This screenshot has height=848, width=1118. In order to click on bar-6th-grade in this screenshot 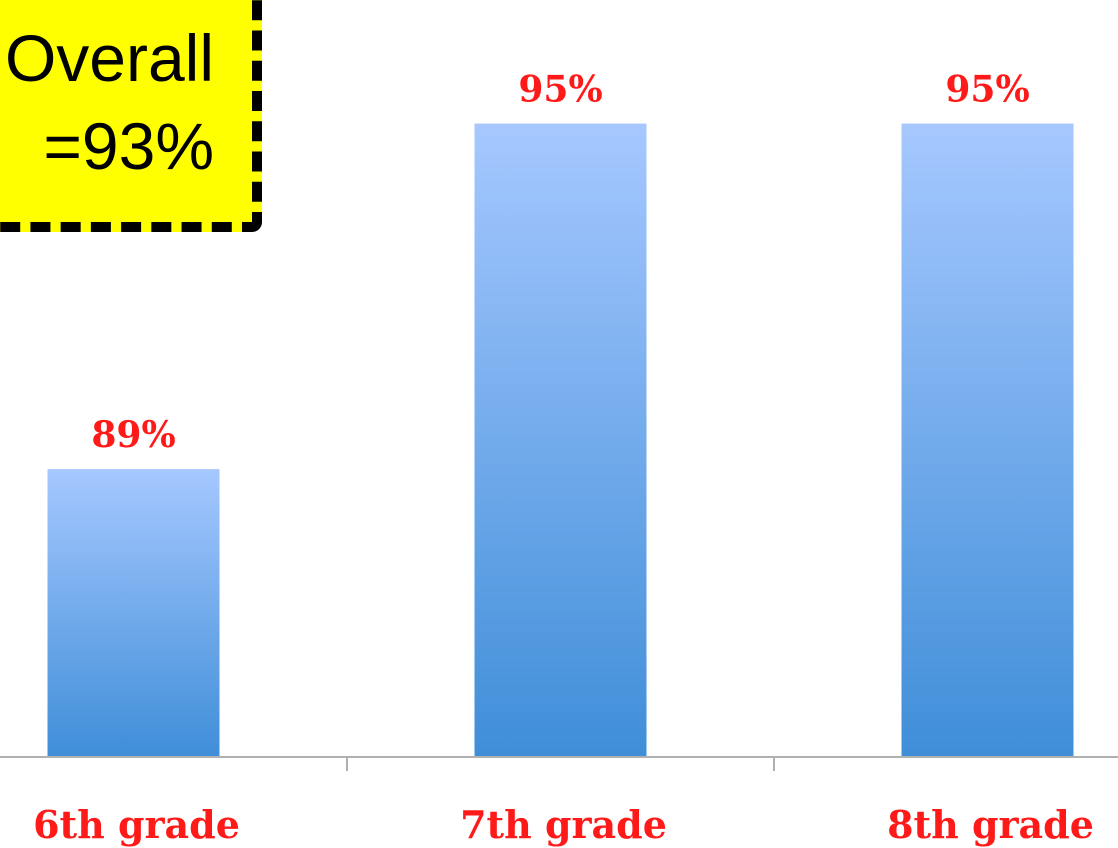, I will do `click(133, 613)`.